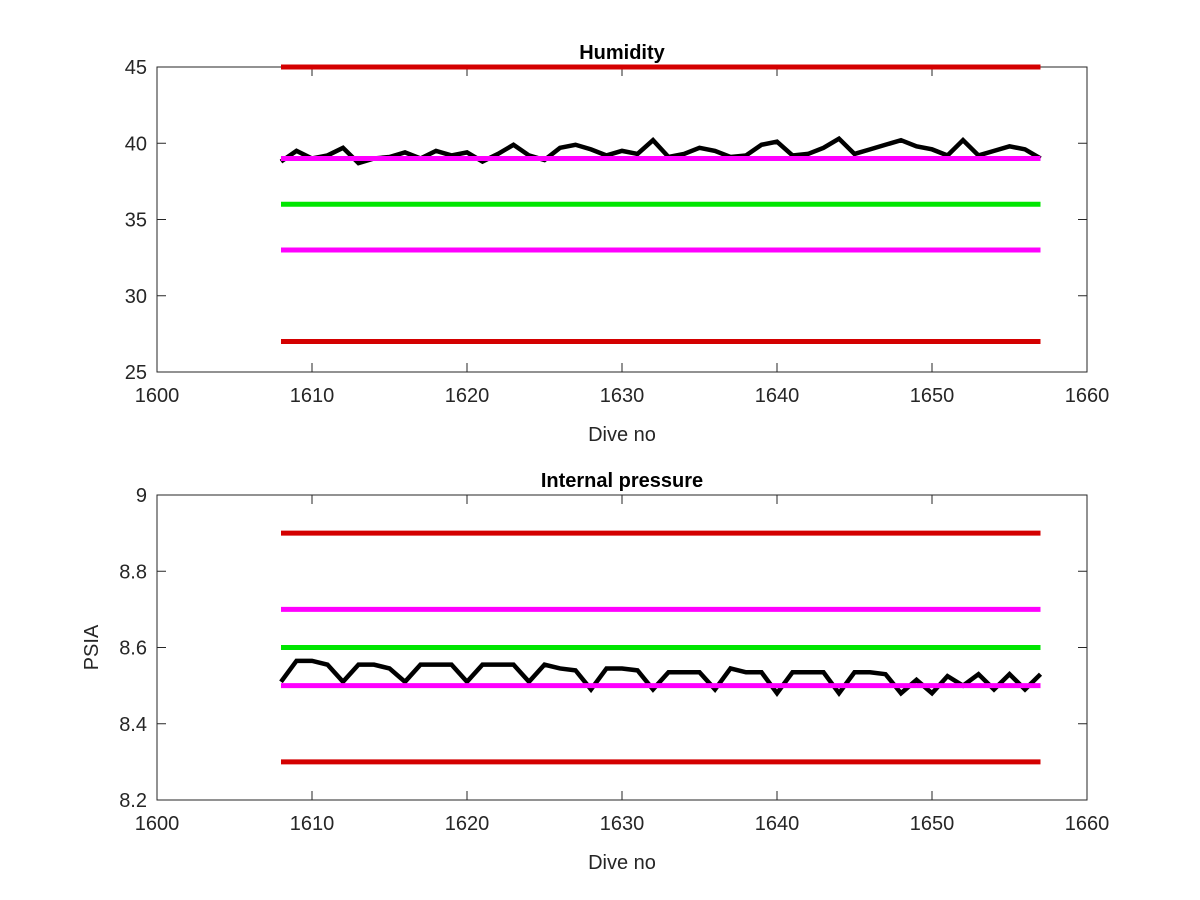 The image size is (1200, 900). What do you see at coordinates (133, 572) in the screenshot?
I see `y-tick-label: 8.8` at bounding box center [133, 572].